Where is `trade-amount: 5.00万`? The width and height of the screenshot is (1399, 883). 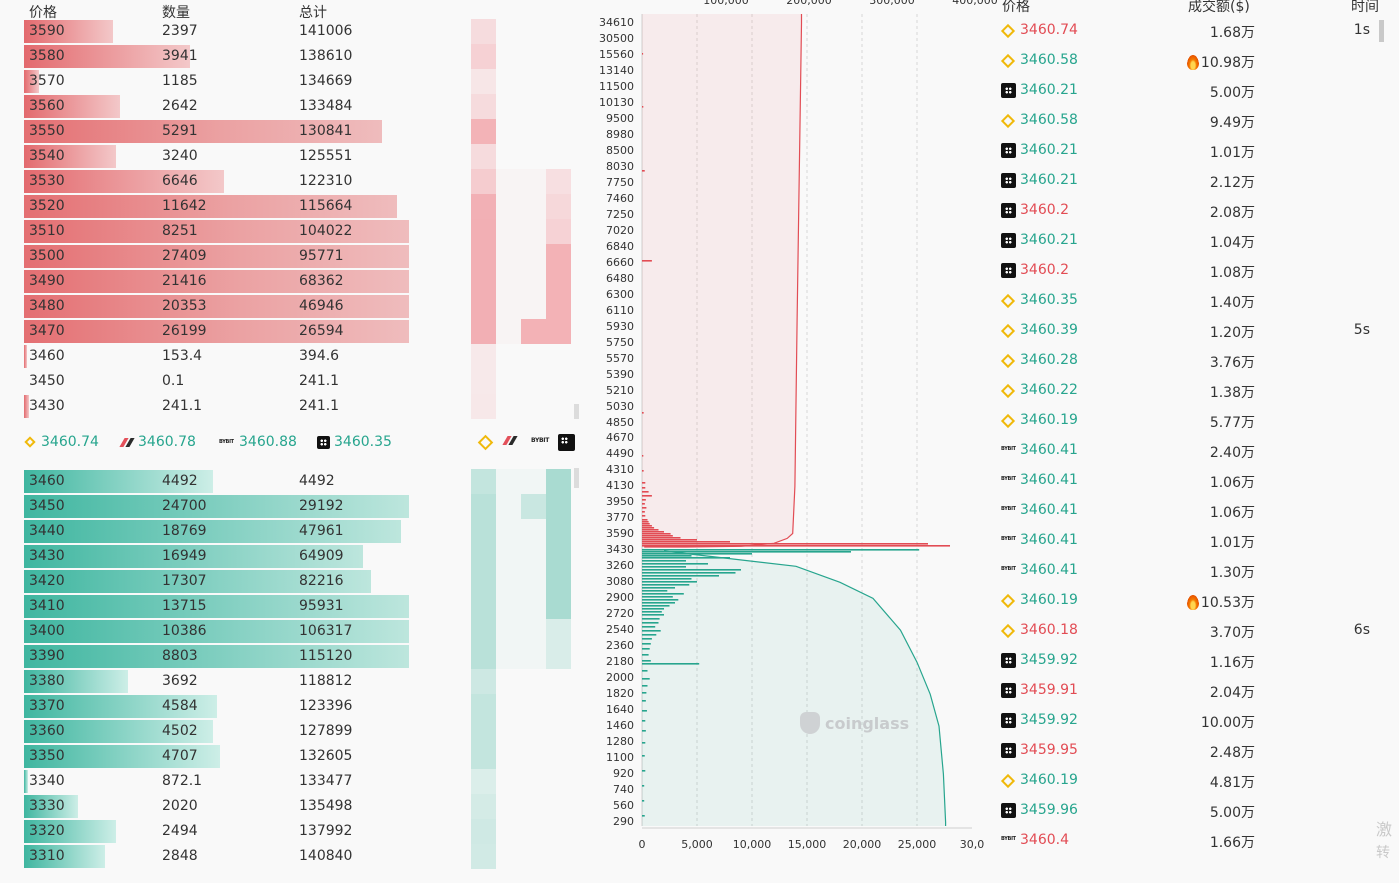
trade-amount: 5.00万 is located at coordinates (1232, 812).